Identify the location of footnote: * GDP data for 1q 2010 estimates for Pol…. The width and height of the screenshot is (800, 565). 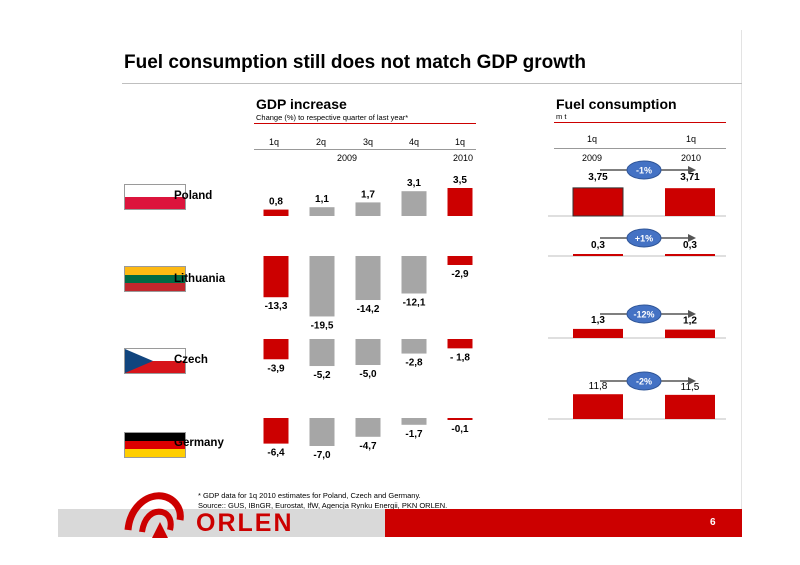
(322, 501).